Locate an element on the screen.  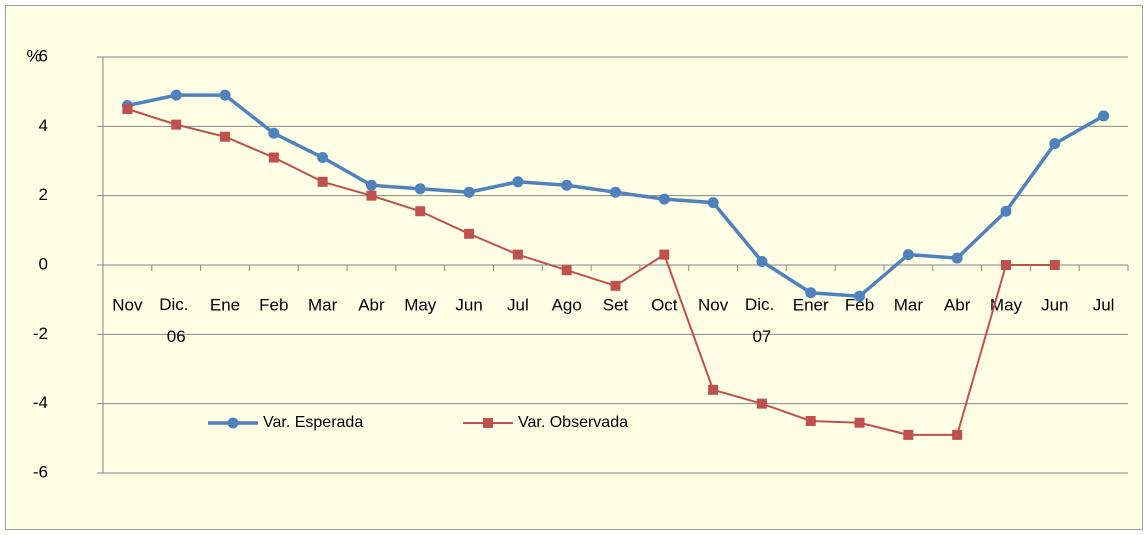
x-tick-label: Ener is located at coordinates (811, 304).